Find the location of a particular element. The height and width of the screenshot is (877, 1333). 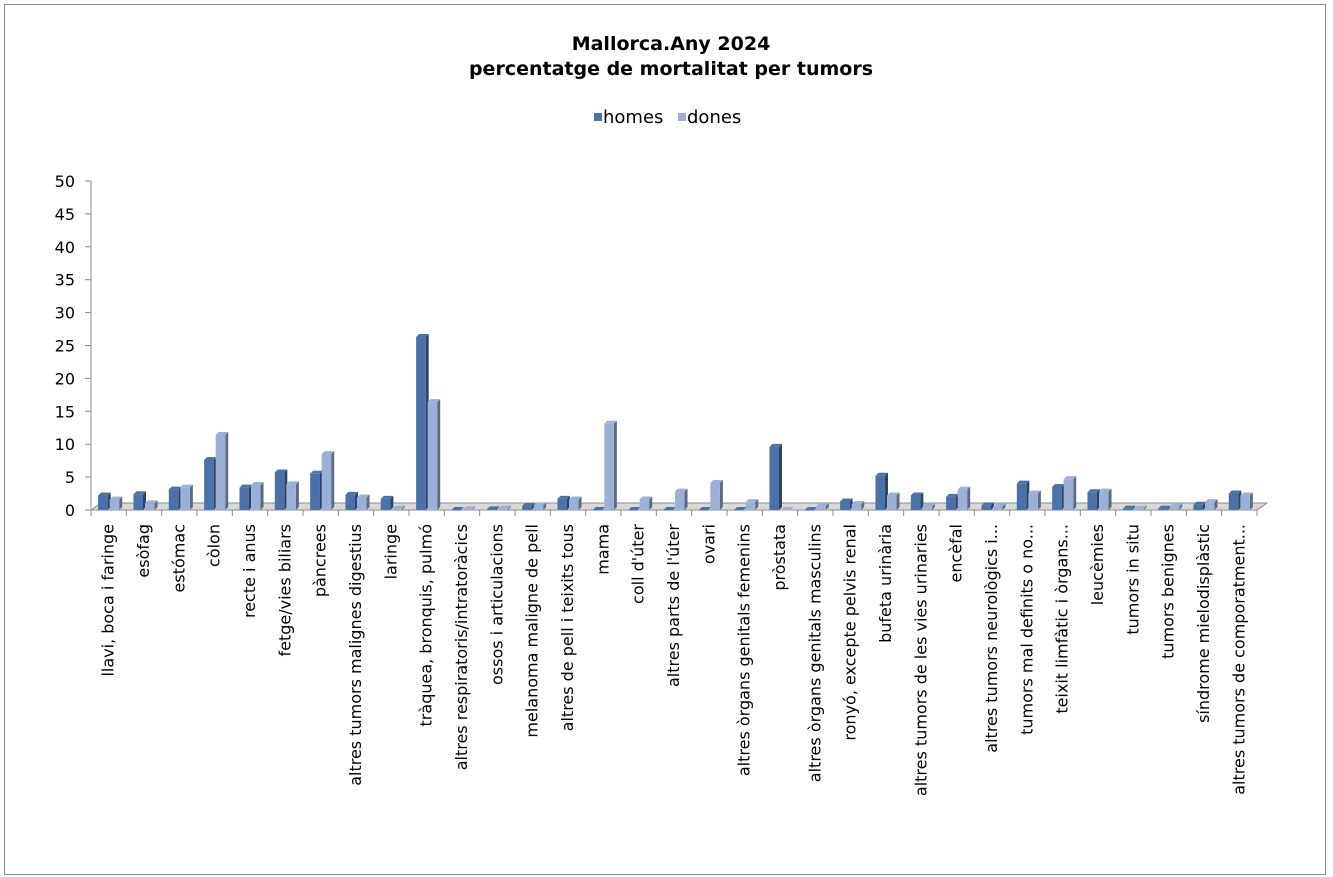

category-label-3: còlon is located at coordinates (214, 545).